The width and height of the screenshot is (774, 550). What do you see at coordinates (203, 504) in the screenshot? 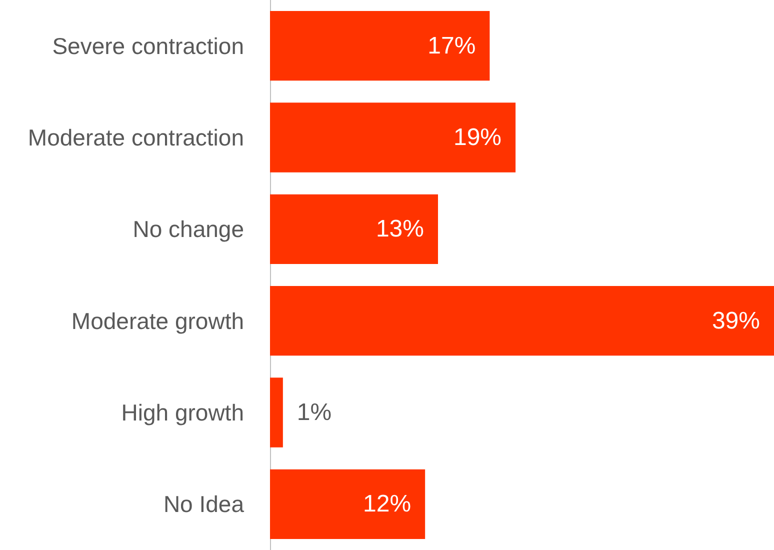
I see `y-tick-label: No Idea` at bounding box center [203, 504].